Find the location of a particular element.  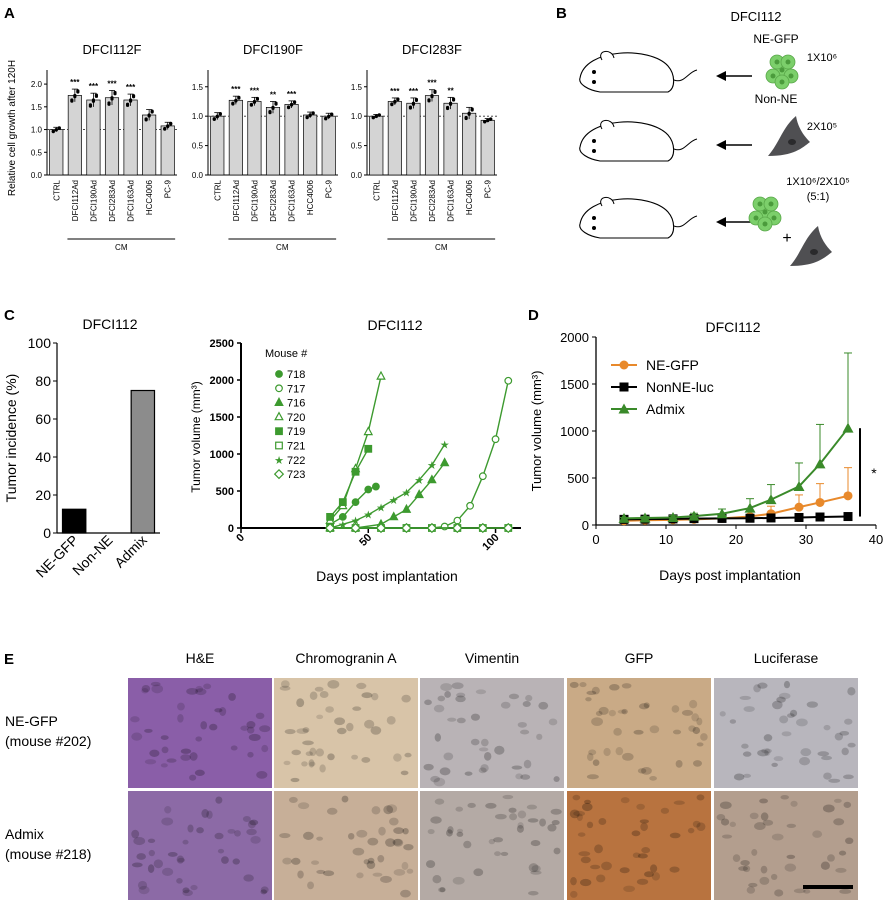

x-tick-label: HCC4006 is located at coordinates (310, 197).